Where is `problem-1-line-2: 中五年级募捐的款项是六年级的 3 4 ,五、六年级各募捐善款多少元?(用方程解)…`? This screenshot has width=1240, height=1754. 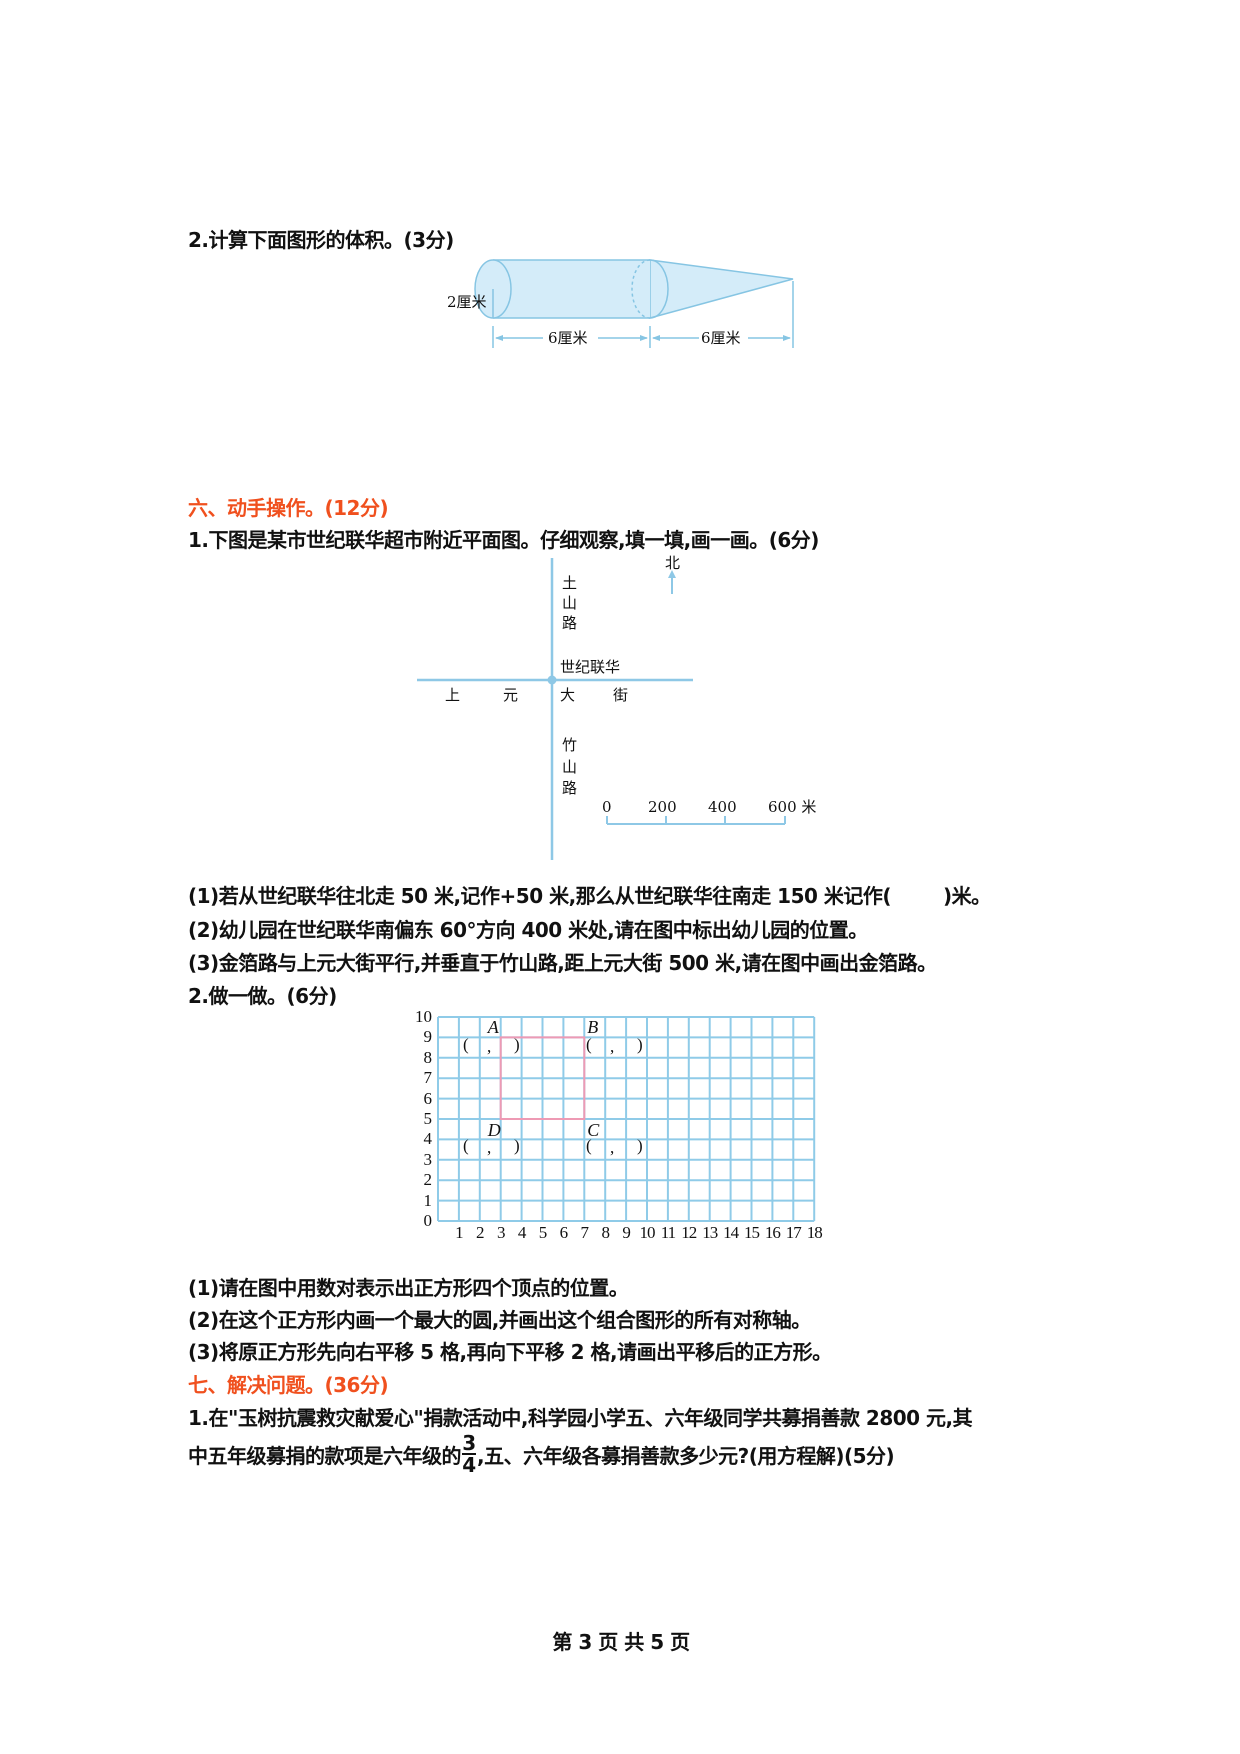 problem-1-line-2: 中五年级募捐的款项是六年级的 3 4 ,五、六年级各募捐善款多少元?(用方程解)… is located at coordinates (541, 1456).